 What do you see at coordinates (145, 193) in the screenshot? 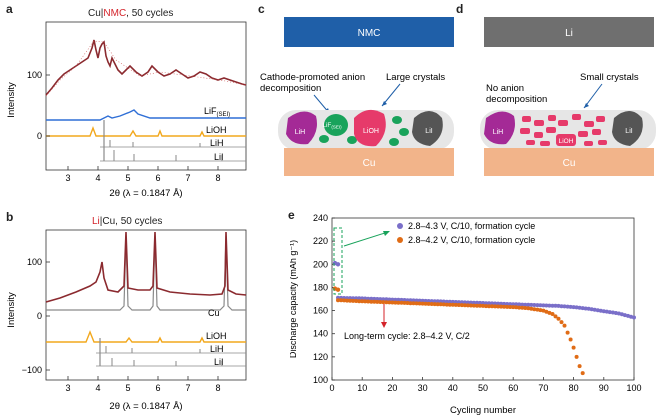
I see `panel-a-xlabel: 2θ (λ = 0.1847 Å)` at bounding box center [145, 193].